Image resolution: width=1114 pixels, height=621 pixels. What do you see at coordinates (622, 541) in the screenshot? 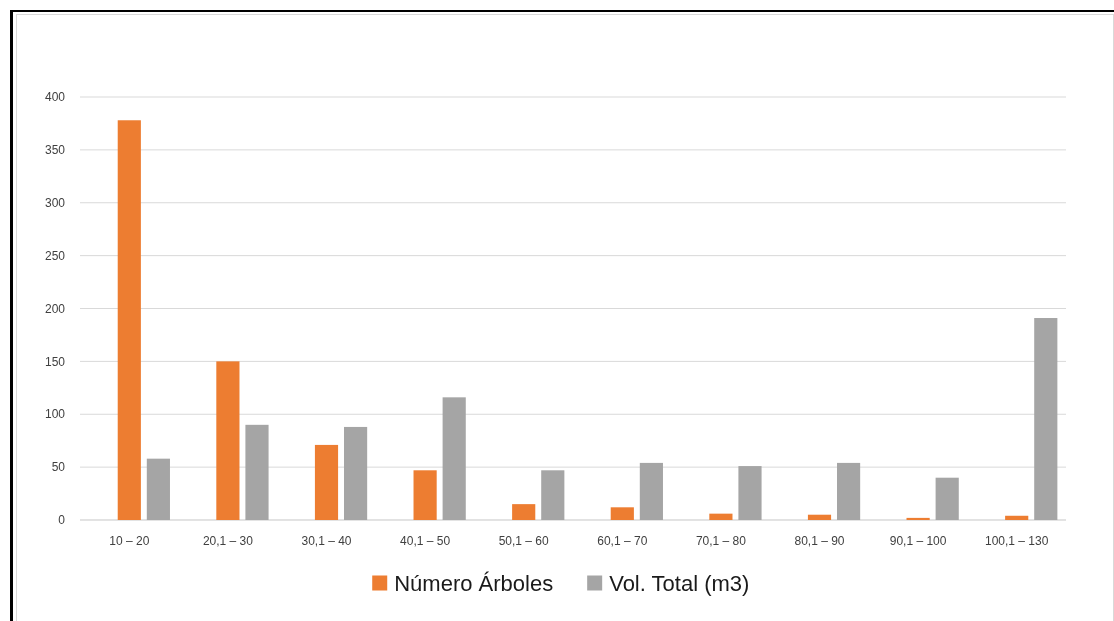
I see `x-tick-label: 60,1 – 70` at bounding box center [622, 541].